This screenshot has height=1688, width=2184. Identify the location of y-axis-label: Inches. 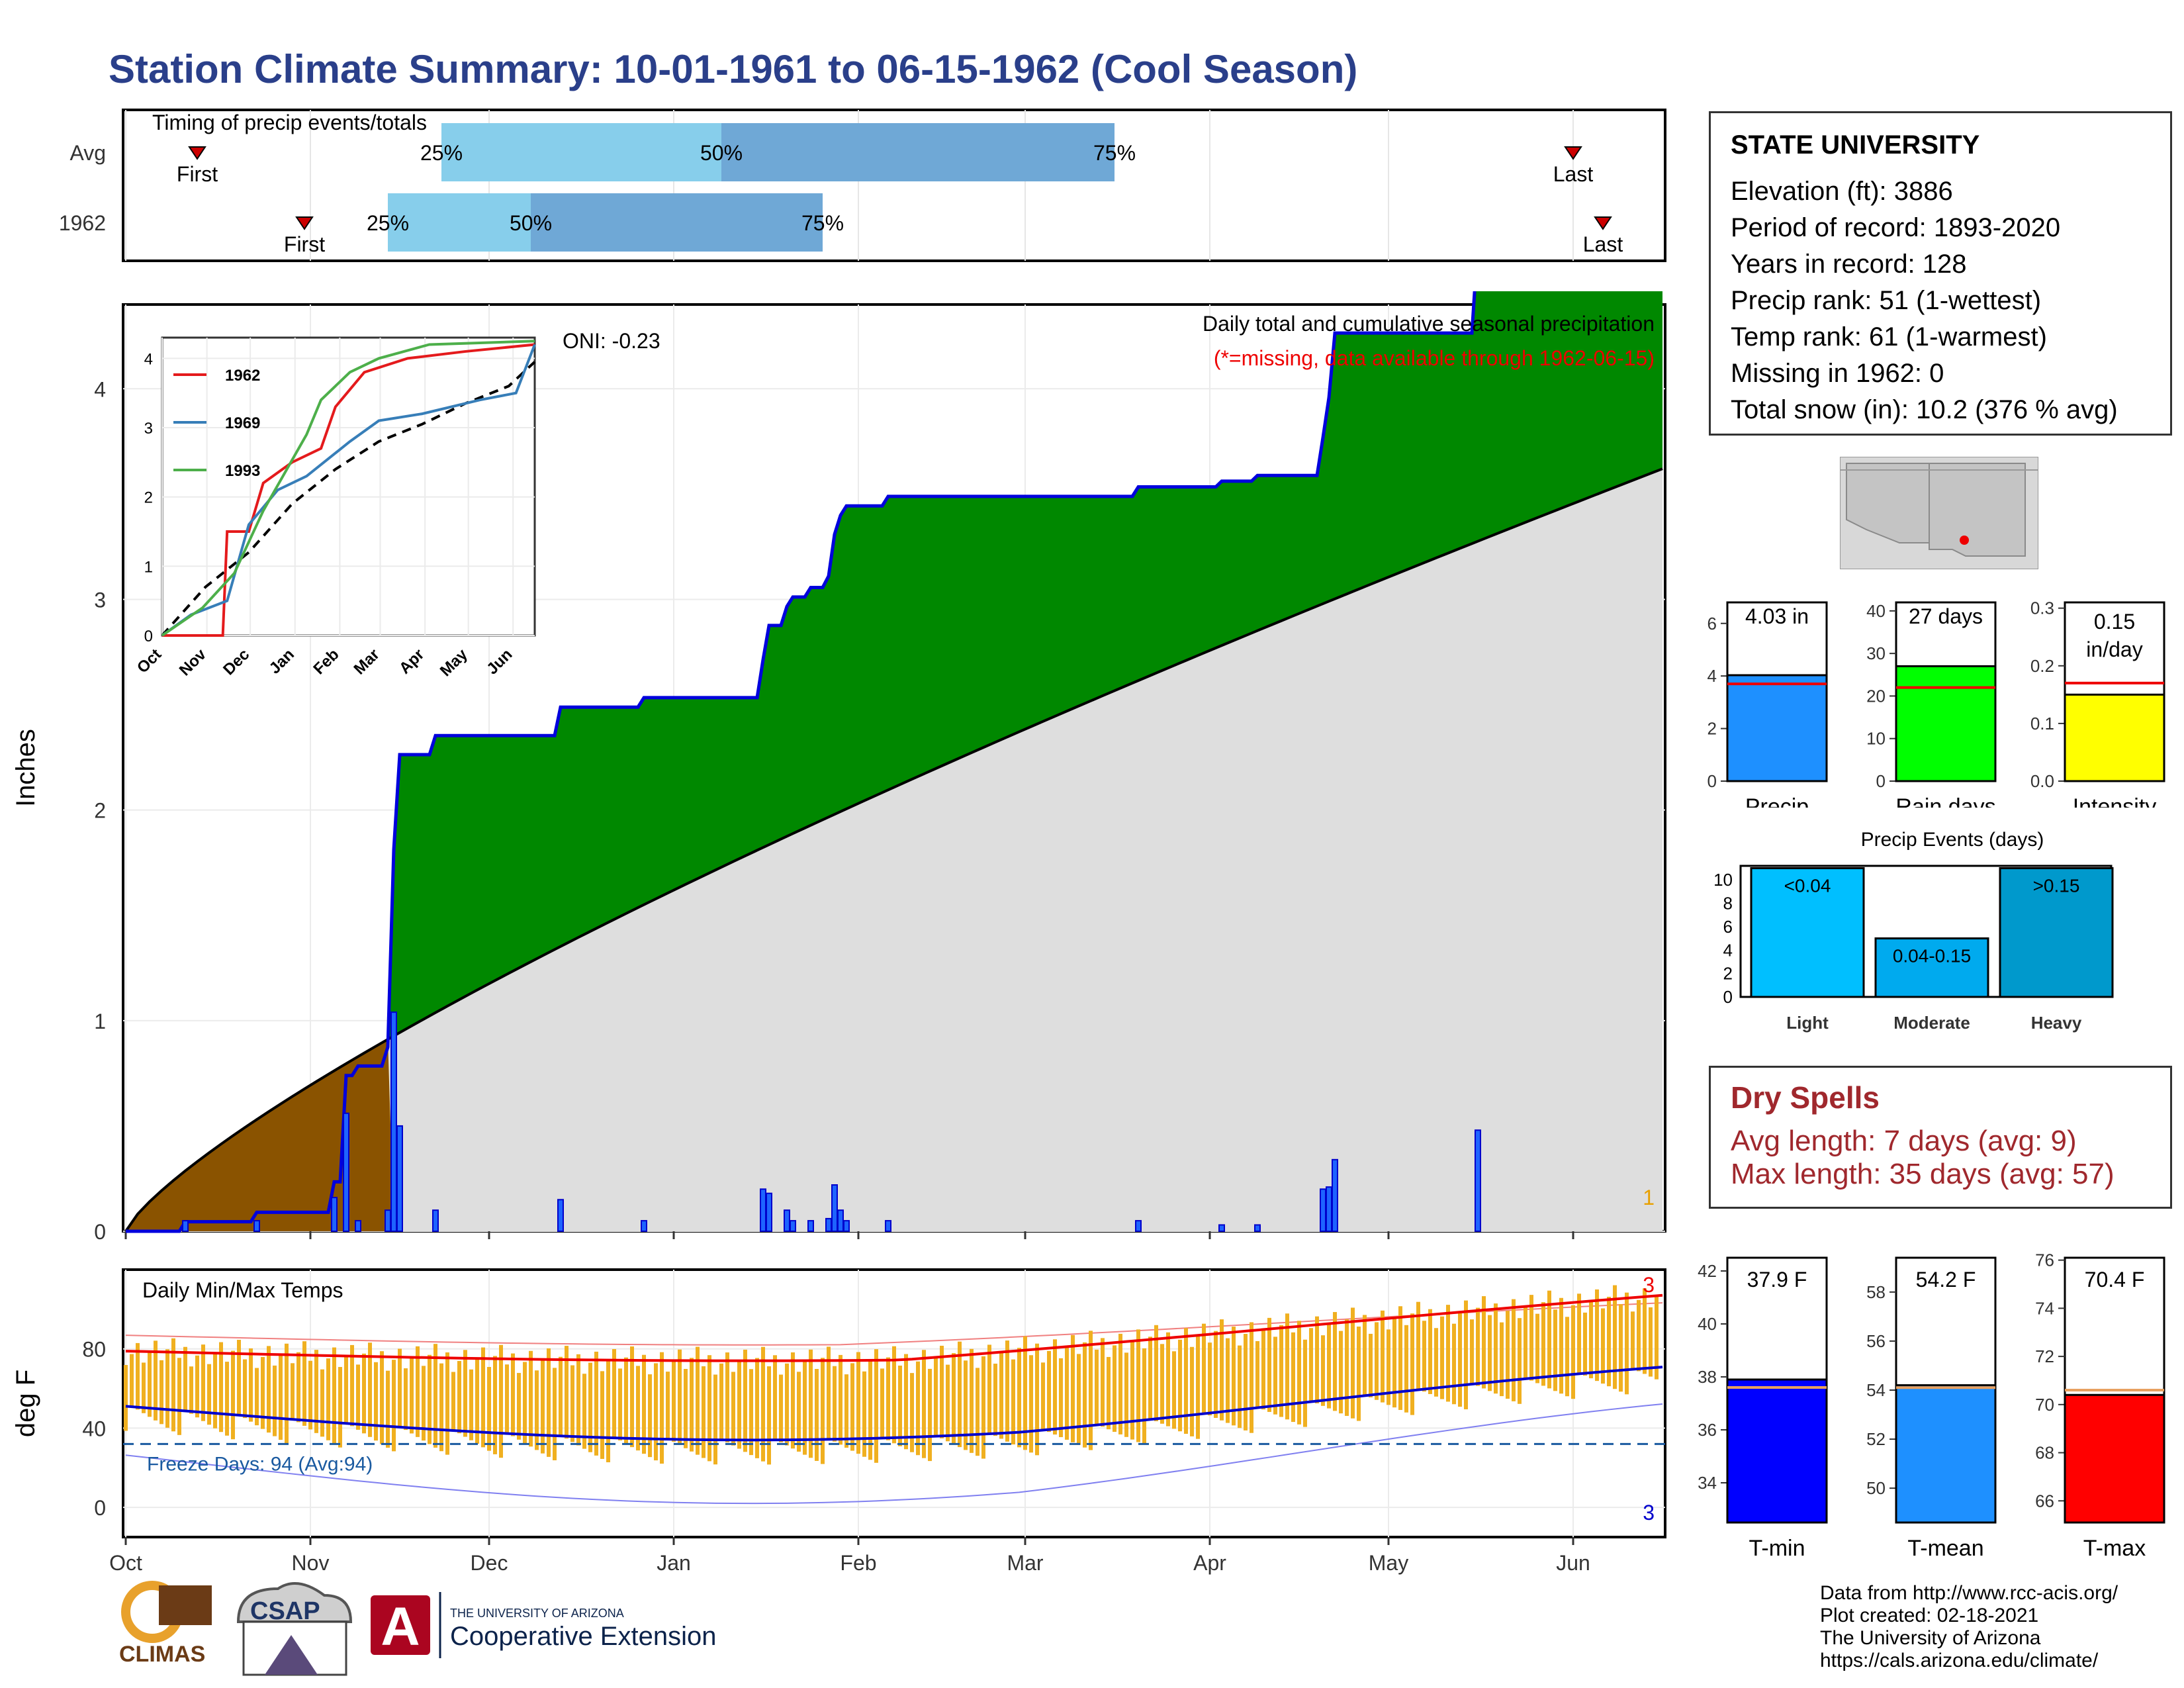
(26, 768).